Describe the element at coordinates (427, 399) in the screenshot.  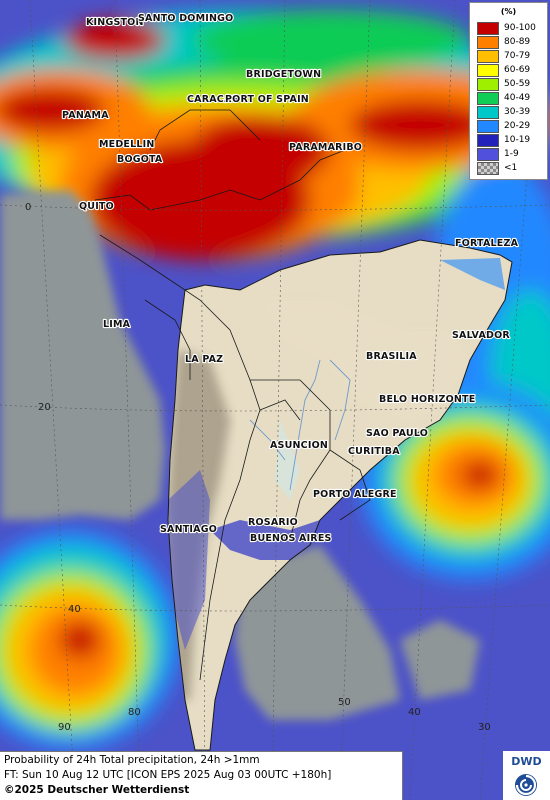
I see `city-belo-horizonte: BELO HORIZONTE` at that location.